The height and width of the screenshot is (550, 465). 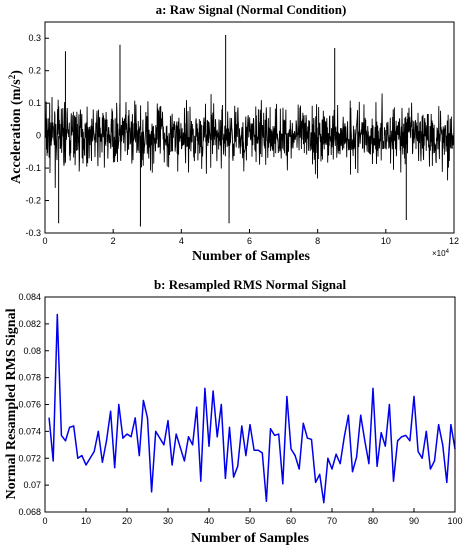 What do you see at coordinates (32, 485) in the screenshot?
I see `chart-b-y-tick-label: 0.07` at bounding box center [32, 485].